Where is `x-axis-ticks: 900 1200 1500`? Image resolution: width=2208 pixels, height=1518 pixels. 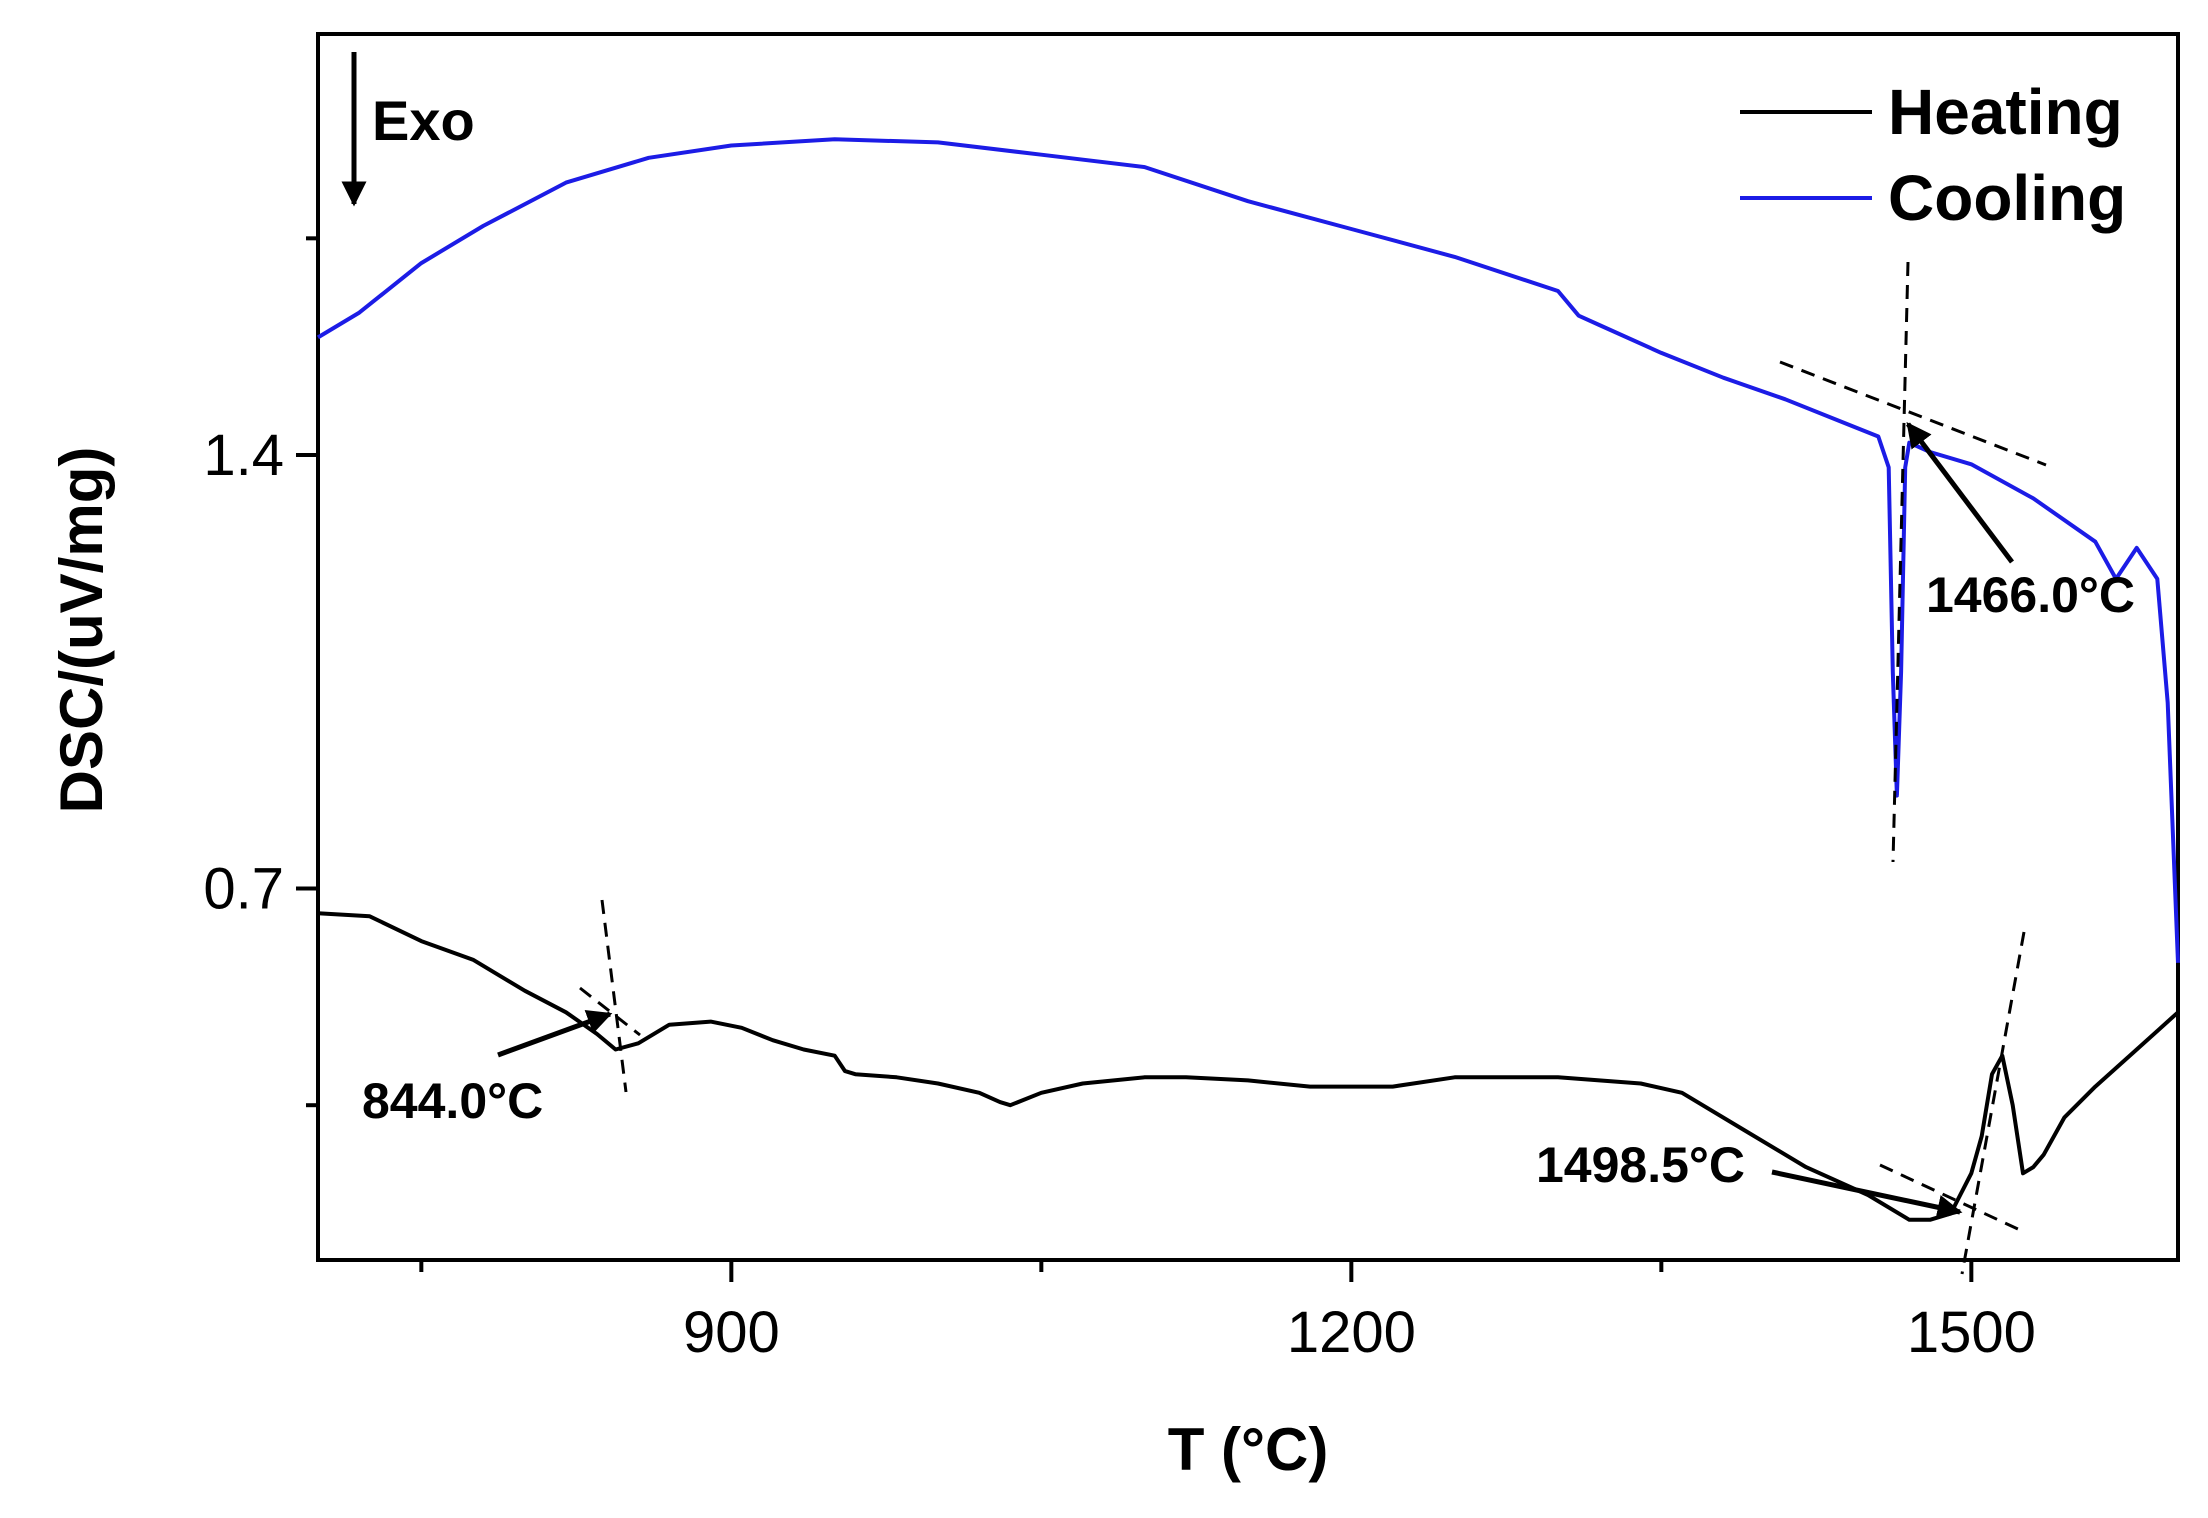 x-axis-ticks: 900 1200 1500 is located at coordinates (1227, 1312).